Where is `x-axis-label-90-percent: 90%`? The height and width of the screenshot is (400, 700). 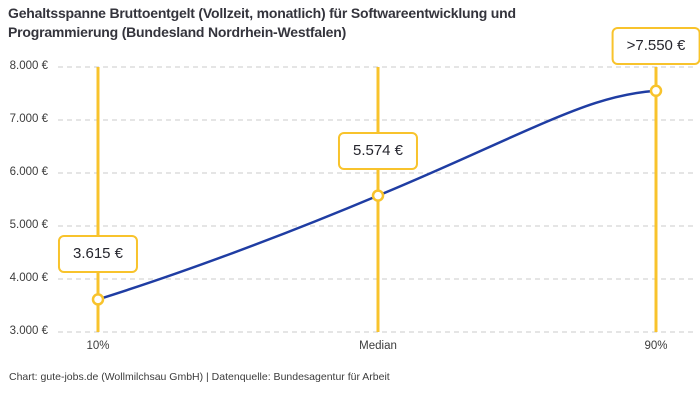 x-axis-label-90-percent: 90% is located at coordinates (656, 346).